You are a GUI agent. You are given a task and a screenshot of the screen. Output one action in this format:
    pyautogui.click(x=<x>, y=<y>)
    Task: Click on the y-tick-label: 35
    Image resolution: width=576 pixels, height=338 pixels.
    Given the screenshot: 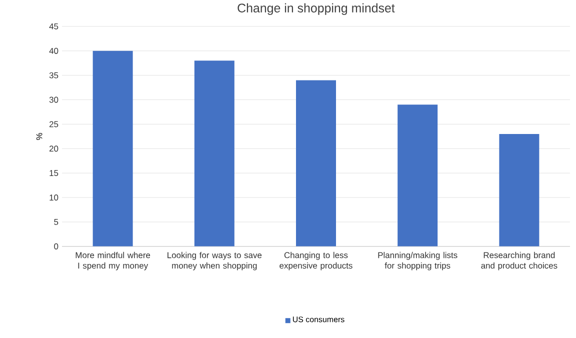 What is the action you would take?
    pyautogui.click(x=53, y=75)
    